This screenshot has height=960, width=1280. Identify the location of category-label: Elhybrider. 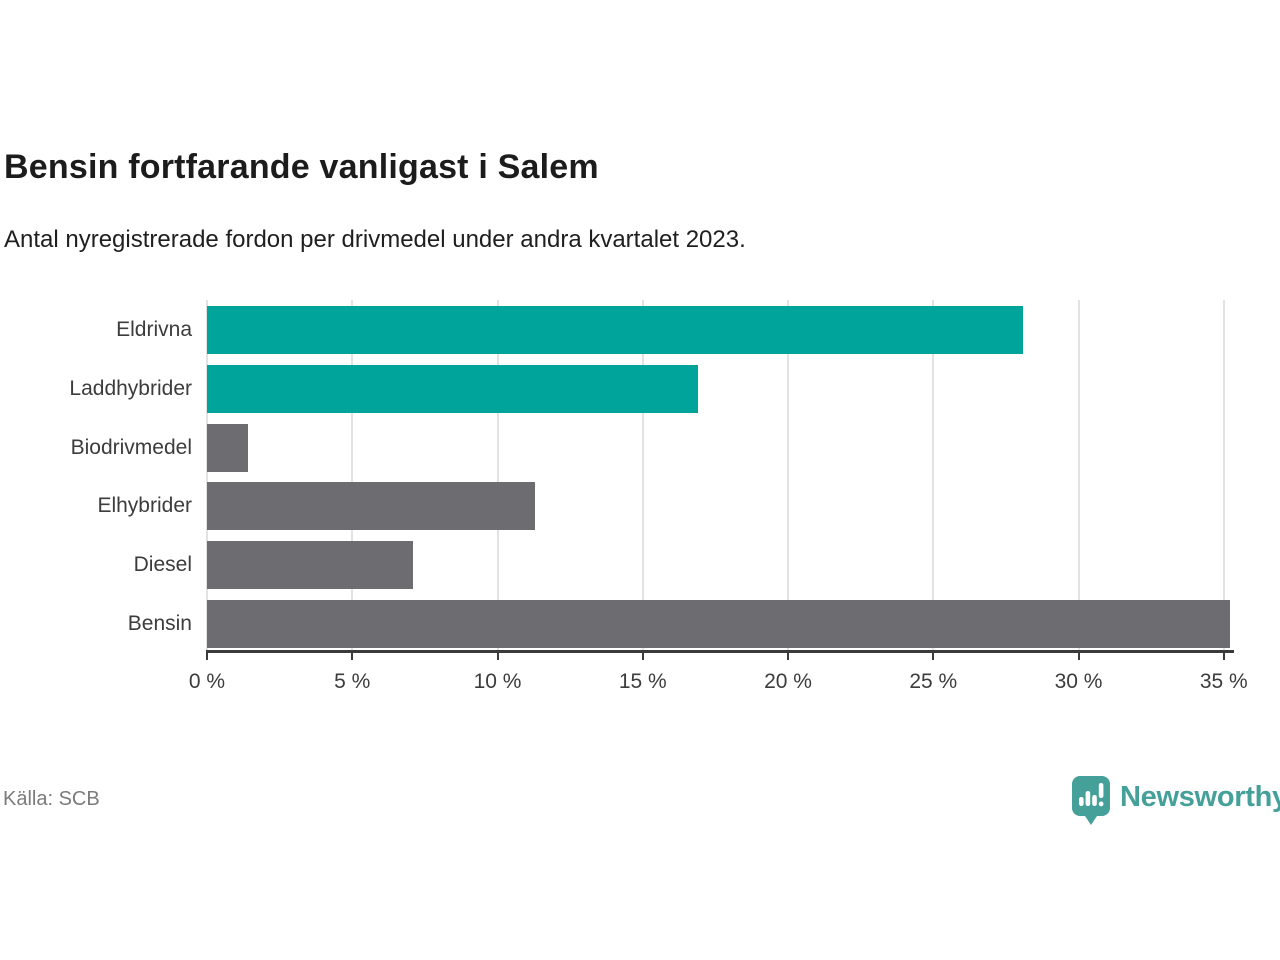
(144, 506).